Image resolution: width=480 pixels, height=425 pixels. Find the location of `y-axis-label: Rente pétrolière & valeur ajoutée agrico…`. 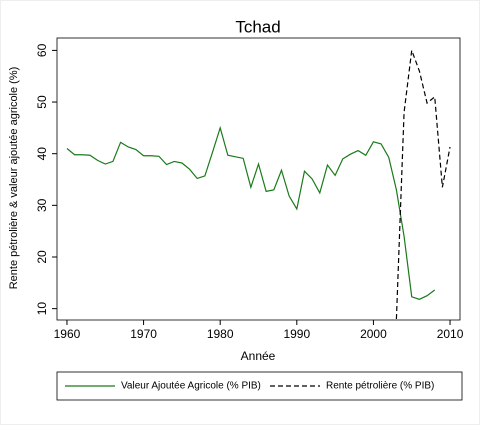

y-axis-label: Rente pétrolière & valeur ajoutée agrico… is located at coordinates (14, 178).